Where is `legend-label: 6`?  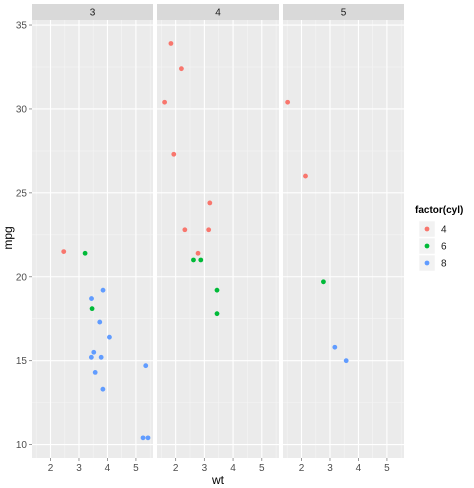 legend-label: 6 is located at coordinates (444, 247).